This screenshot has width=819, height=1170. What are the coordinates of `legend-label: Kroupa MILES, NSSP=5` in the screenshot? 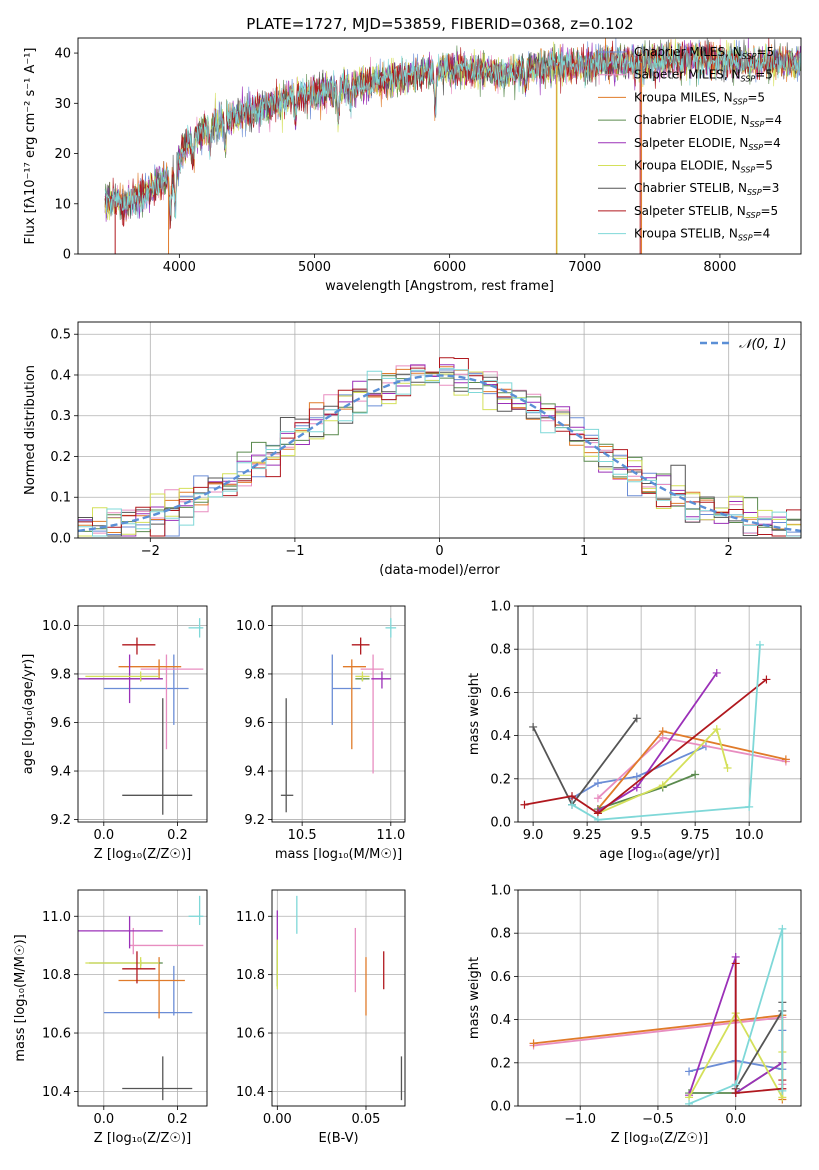 It's located at (699, 98).